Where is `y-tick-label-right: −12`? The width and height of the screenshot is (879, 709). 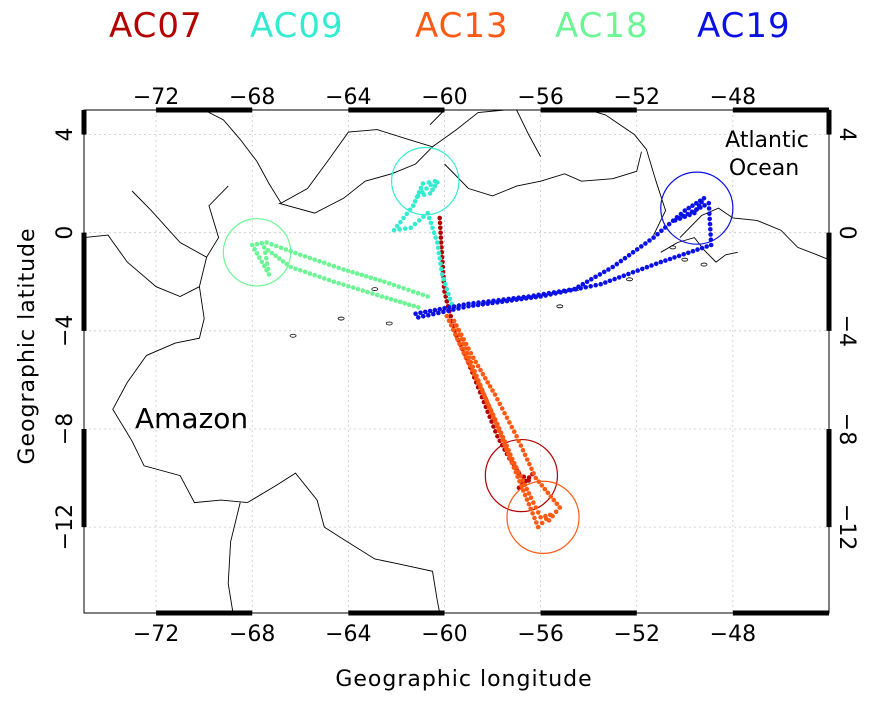
y-tick-label-right: −12 is located at coordinates (846, 527).